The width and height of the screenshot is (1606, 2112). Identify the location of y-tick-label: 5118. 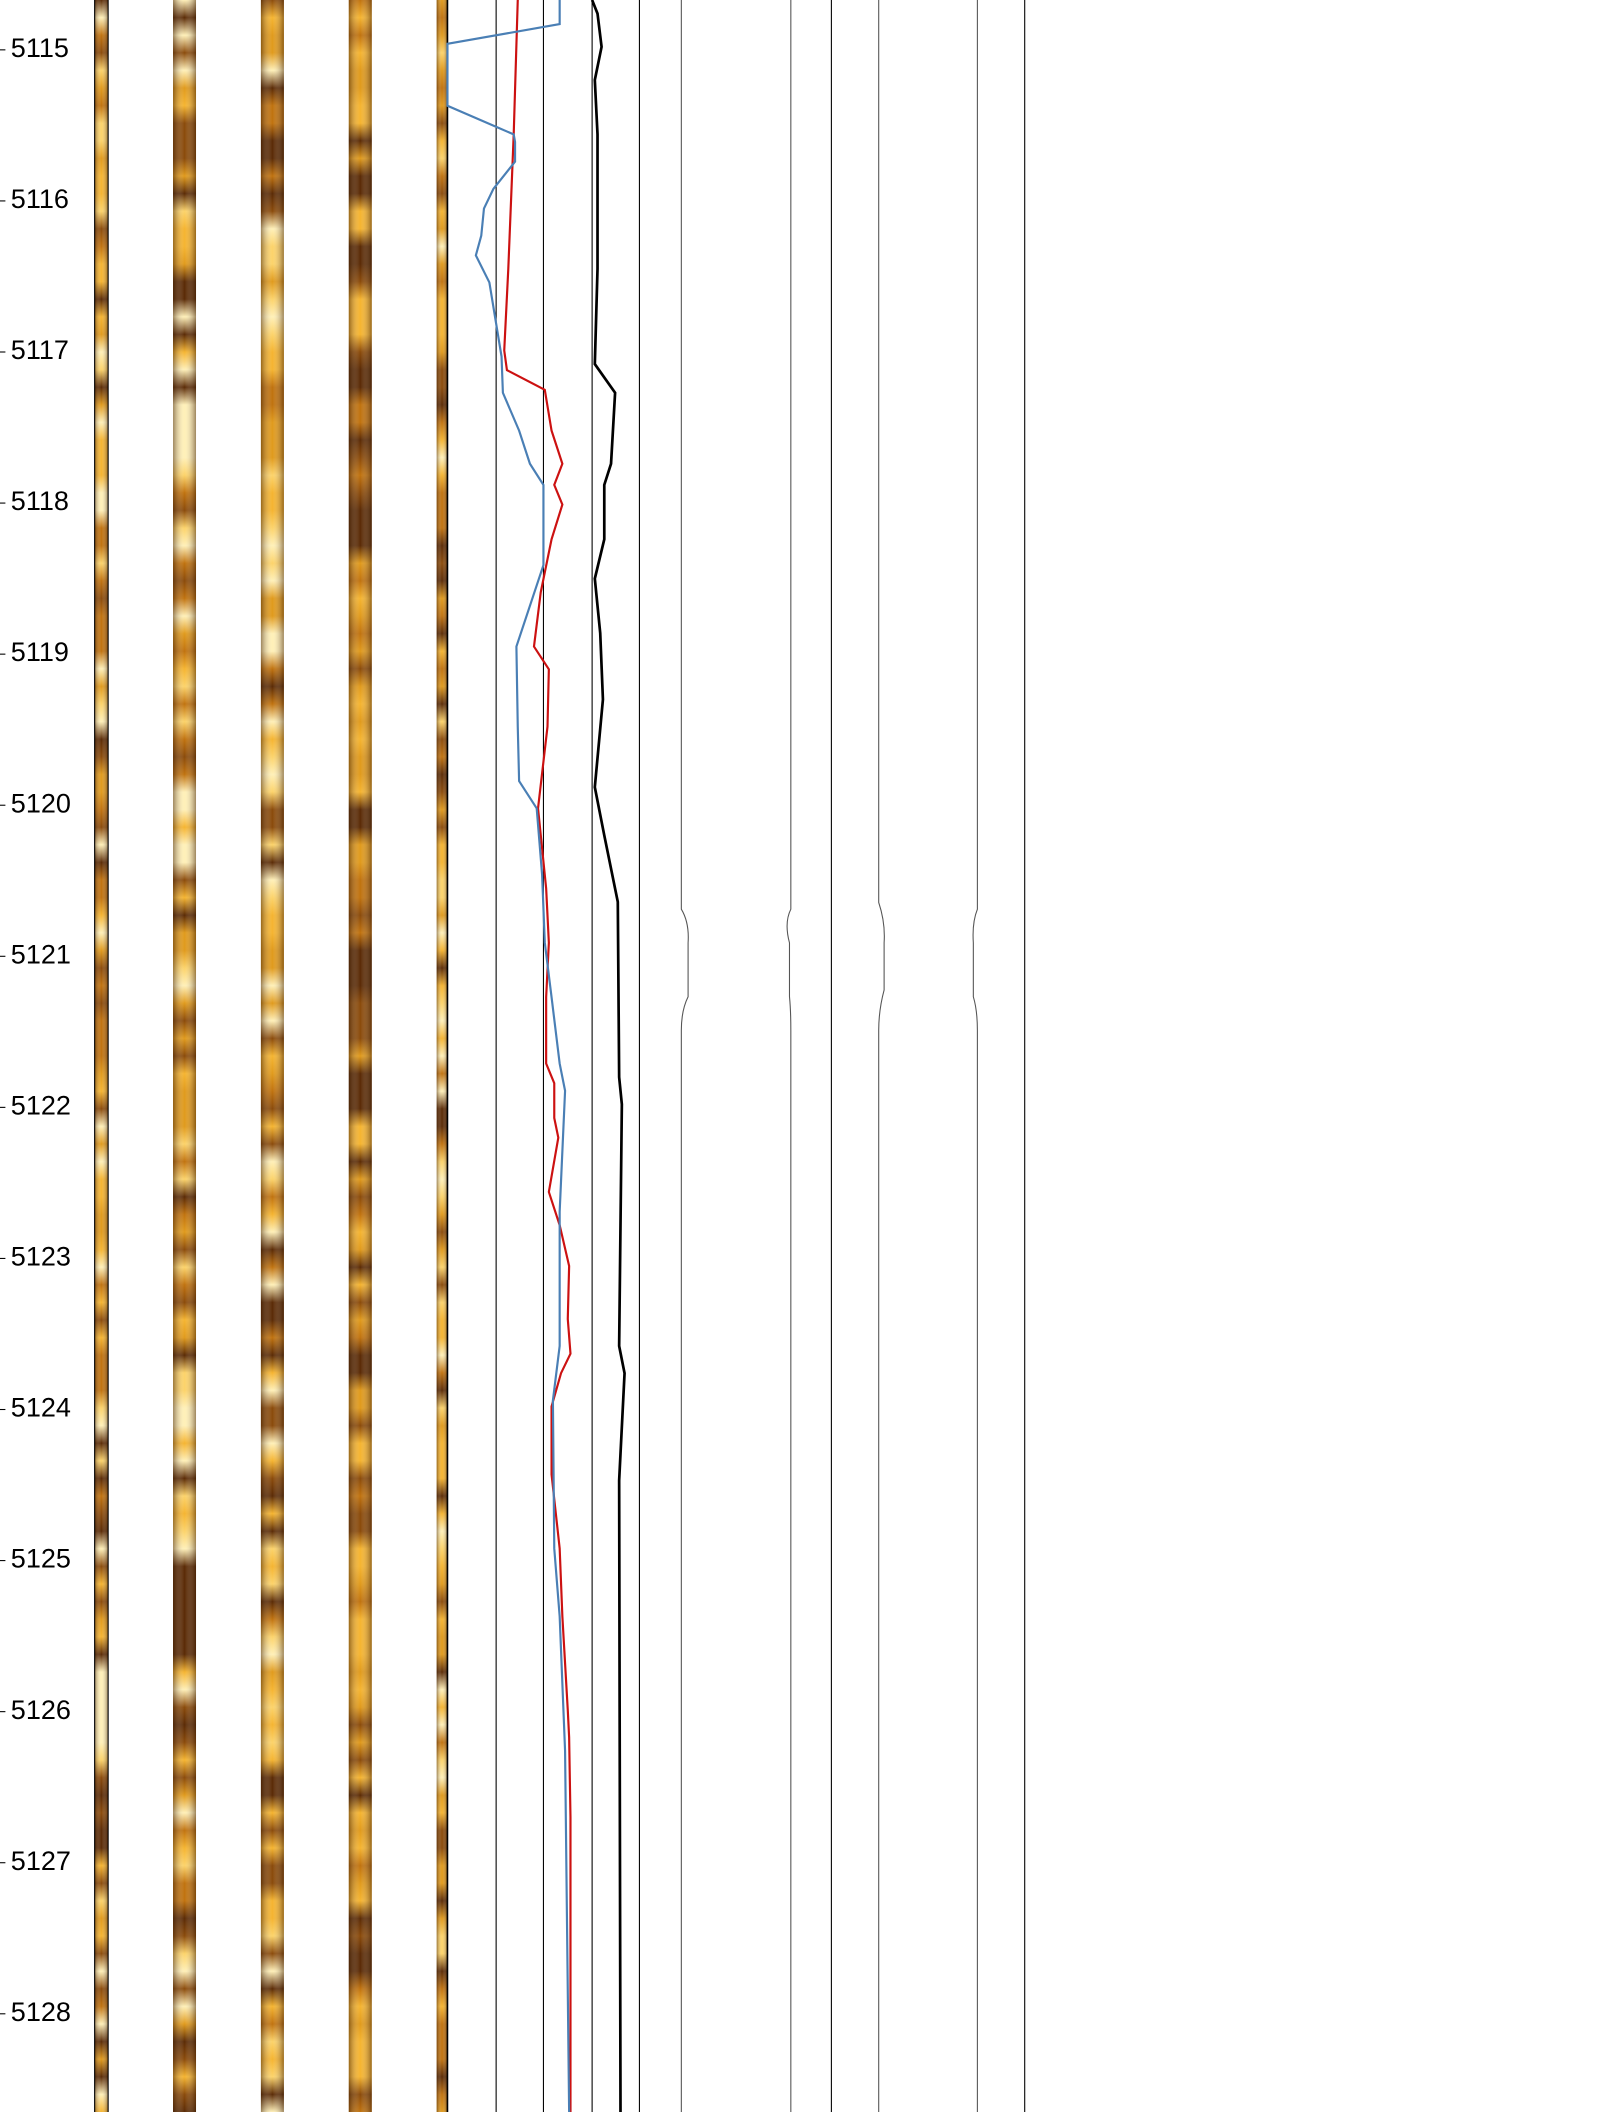
(40, 501).